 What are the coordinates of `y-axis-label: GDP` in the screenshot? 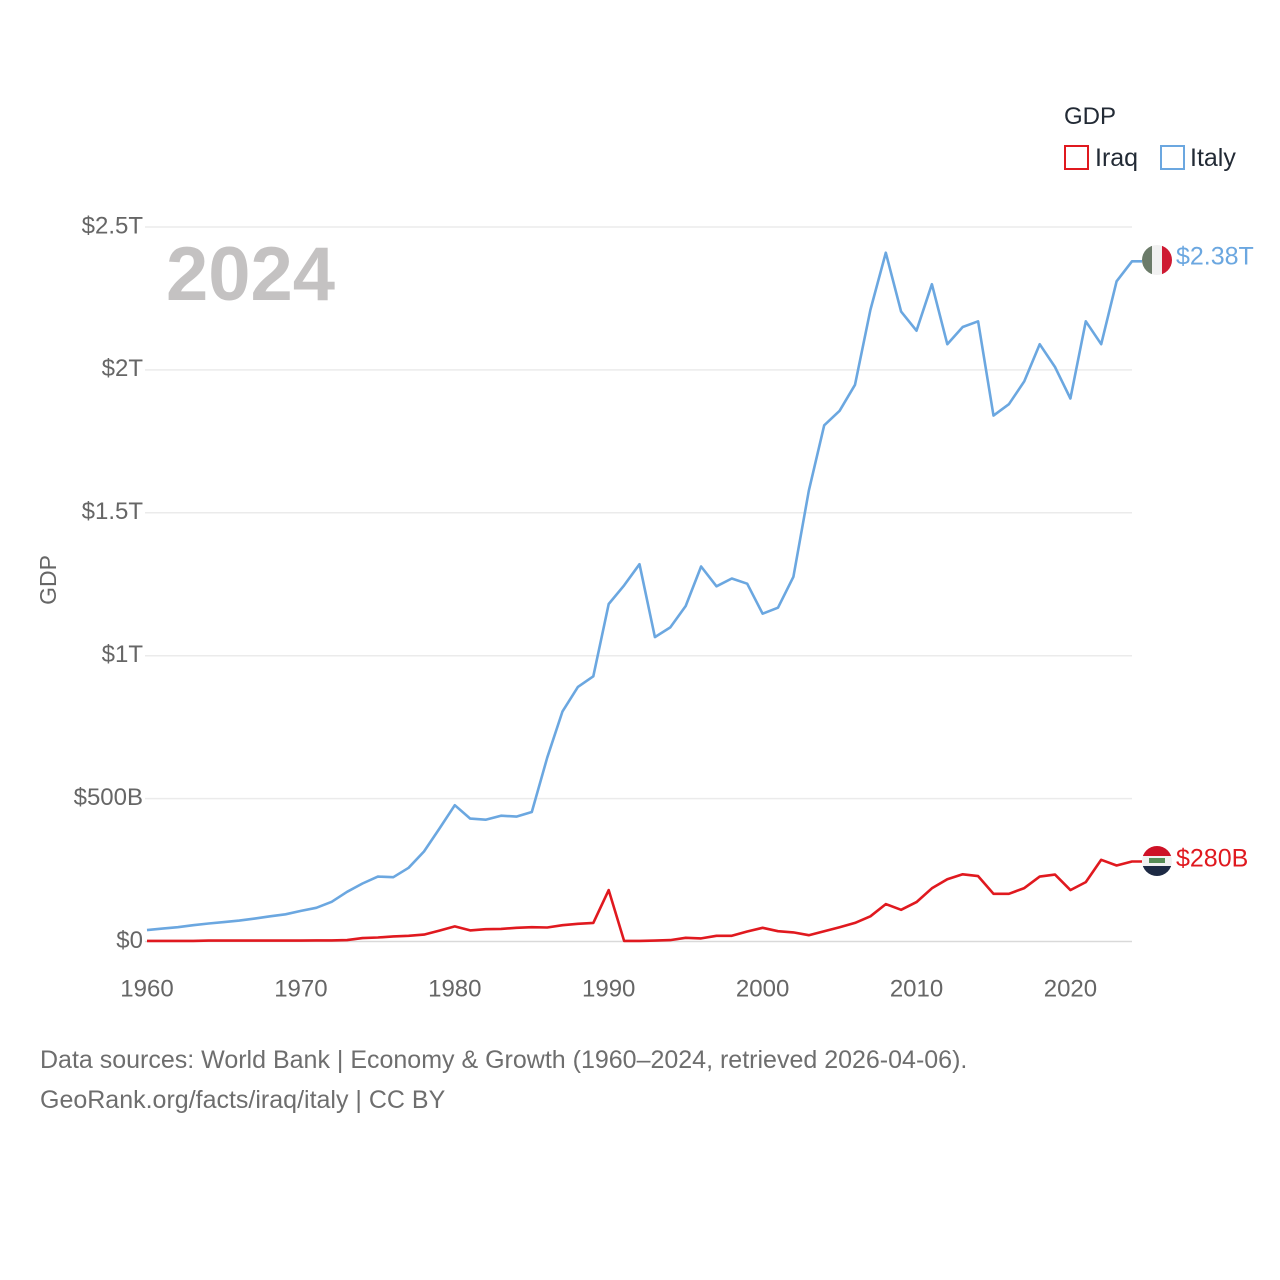 It's located at (48, 580).